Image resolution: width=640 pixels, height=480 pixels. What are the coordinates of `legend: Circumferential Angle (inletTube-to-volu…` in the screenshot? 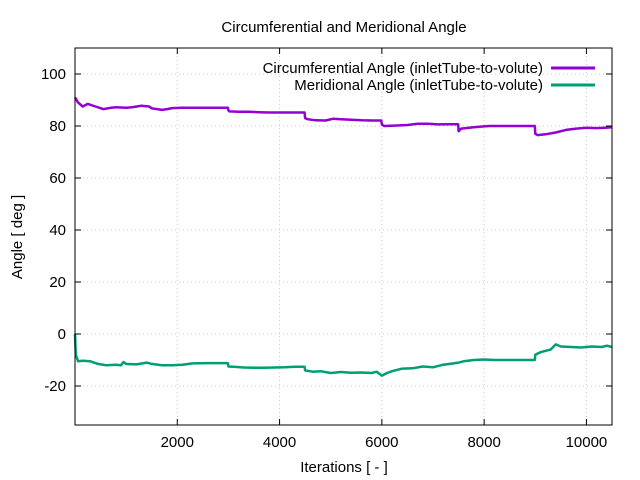 It's located at (429, 77).